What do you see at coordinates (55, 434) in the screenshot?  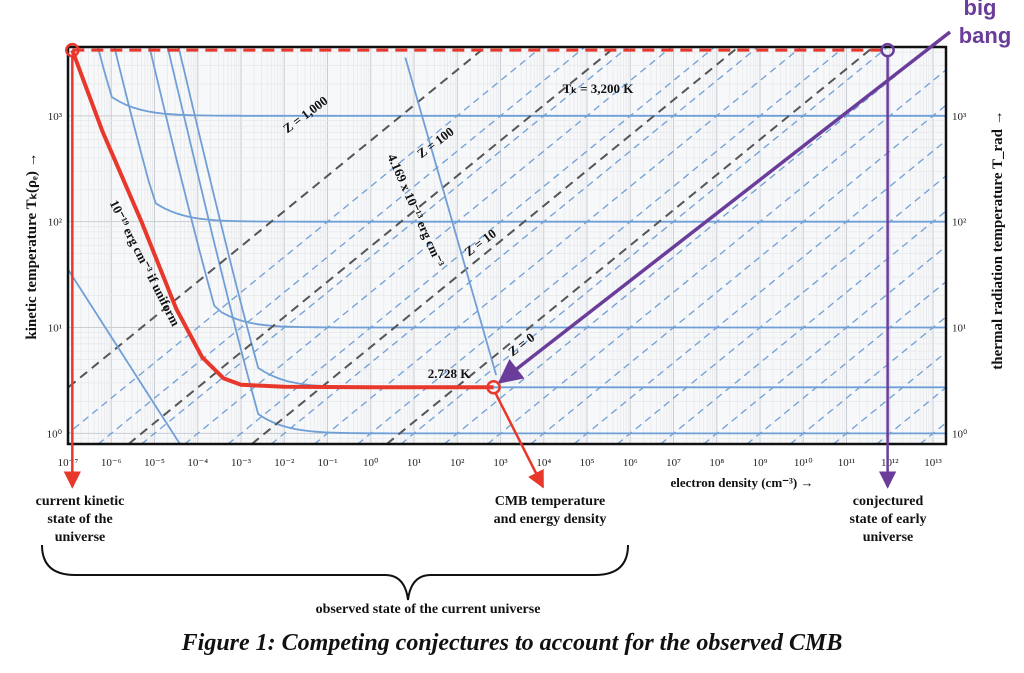 I see `y-tick-label-left: 10⁰` at bounding box center [55, 434].